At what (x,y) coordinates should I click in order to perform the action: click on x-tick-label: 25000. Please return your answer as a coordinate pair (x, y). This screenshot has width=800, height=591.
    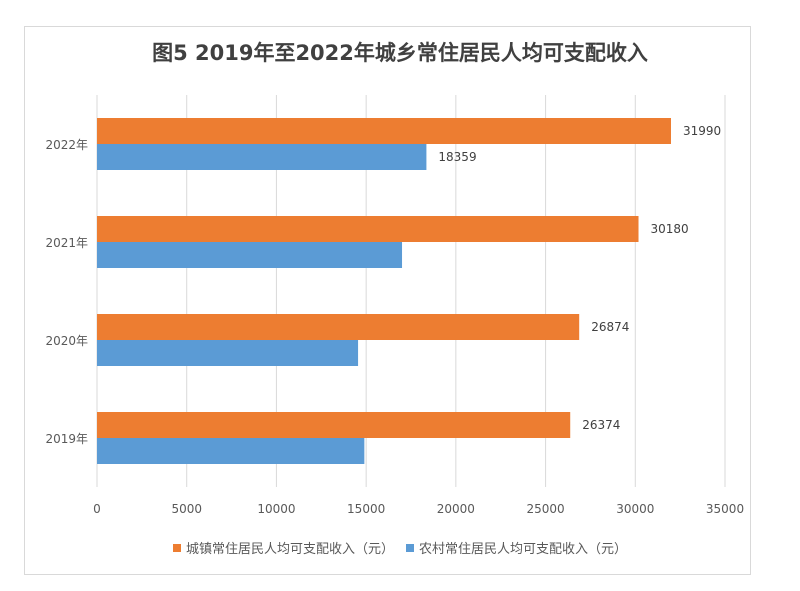
    Looking at the image, I should click on (545, 509).